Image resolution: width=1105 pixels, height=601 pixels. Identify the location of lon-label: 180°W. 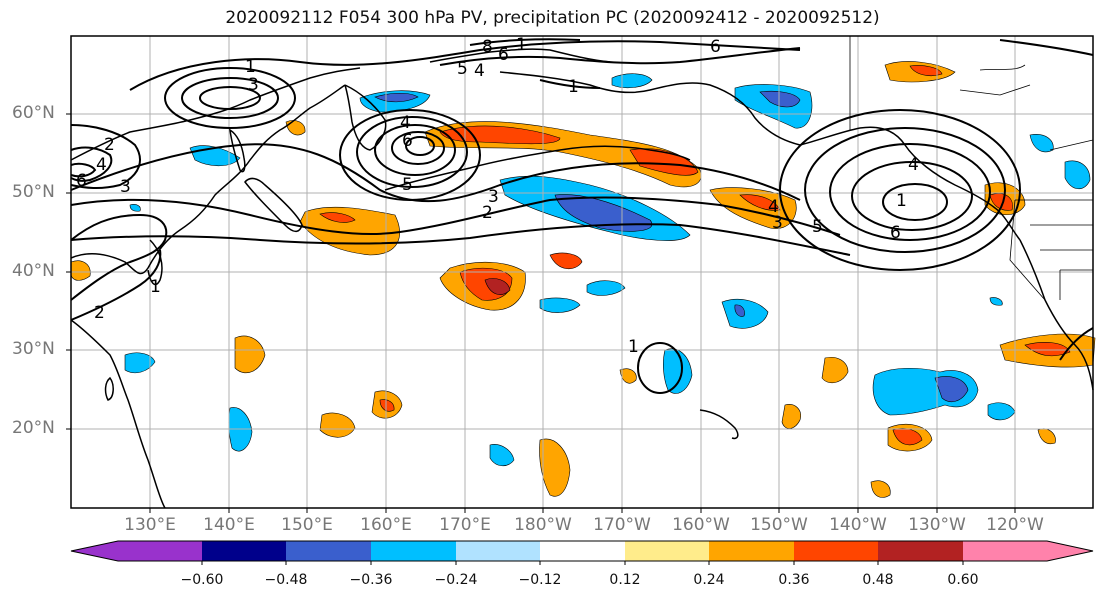
(543, 525).